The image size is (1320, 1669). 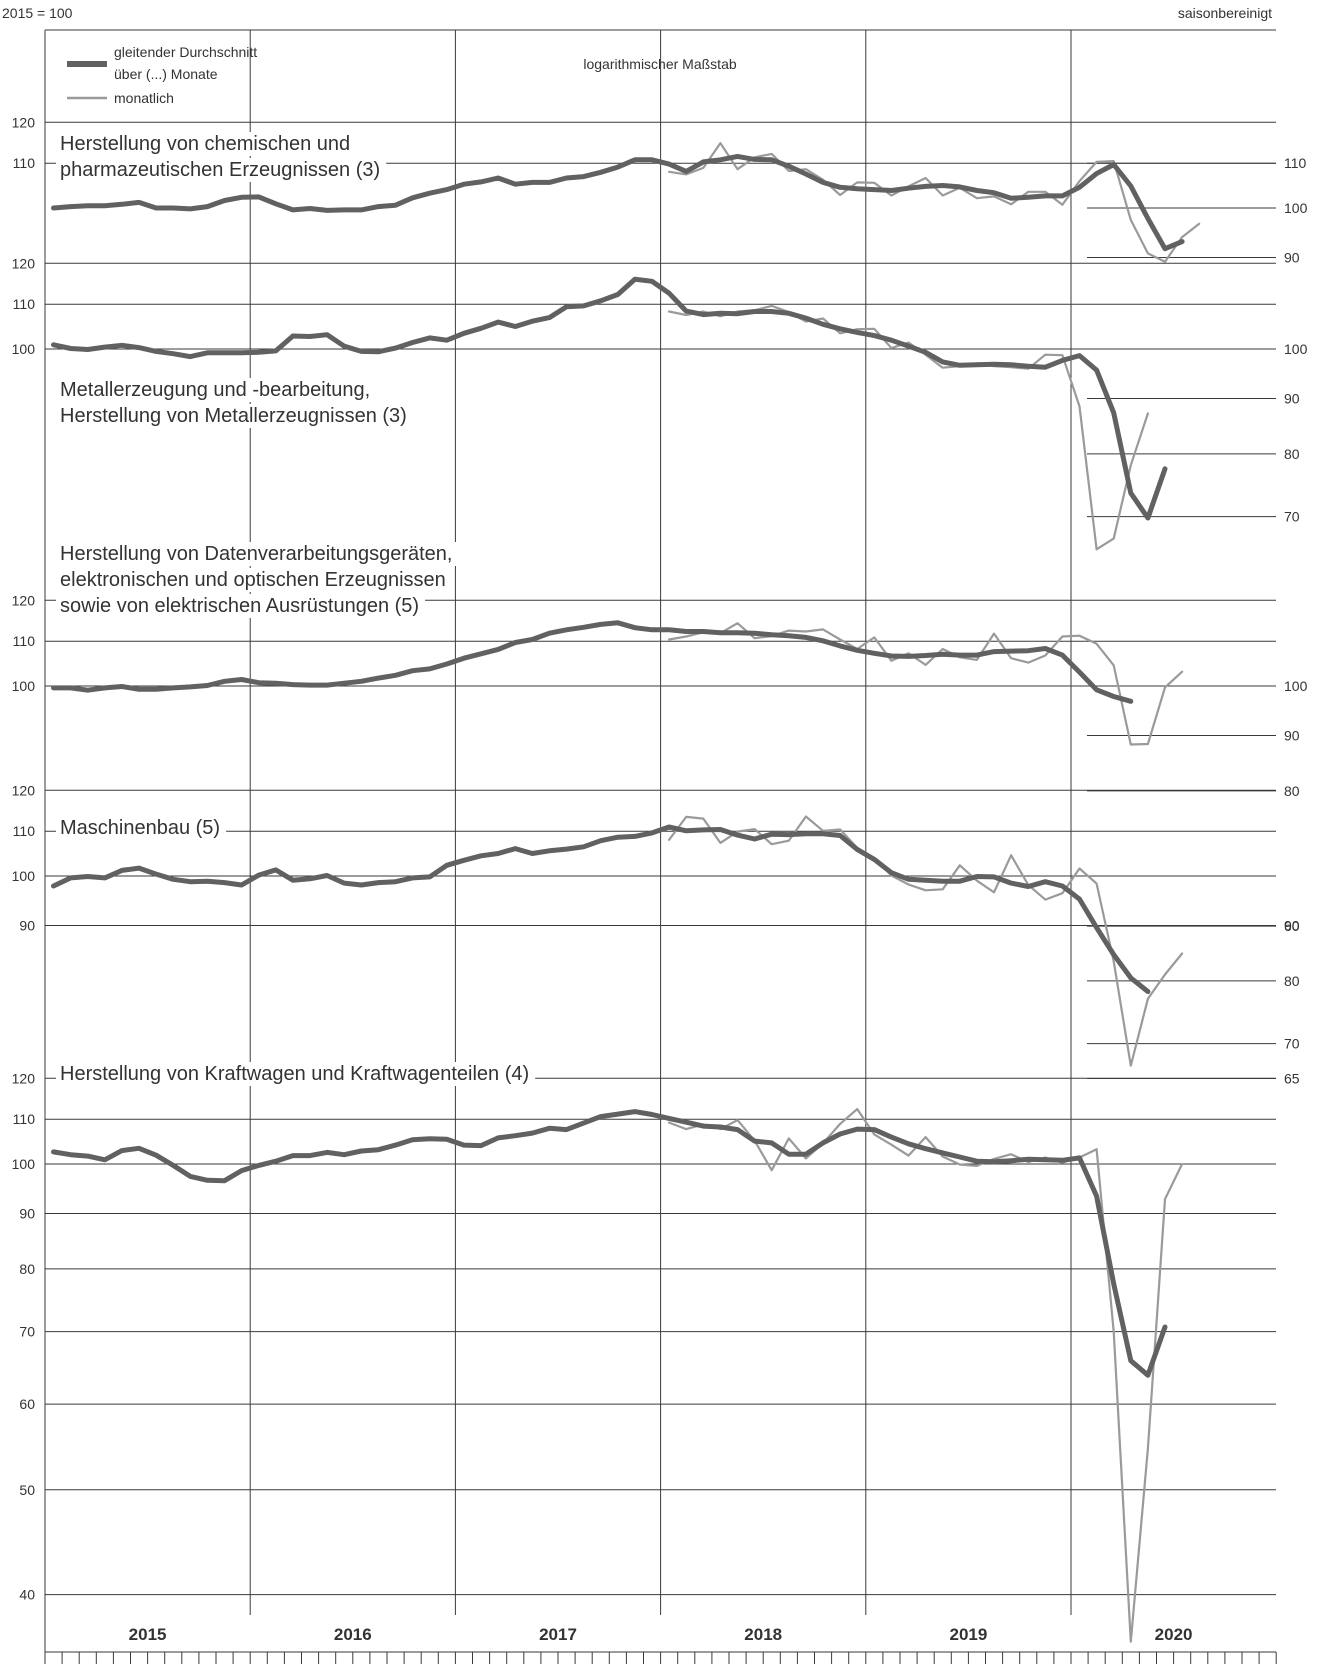 What do you see at coordinates (27, 1404) in the screenshot?
I see `left-tick-label: 60` at bounding box center [27, 1404].